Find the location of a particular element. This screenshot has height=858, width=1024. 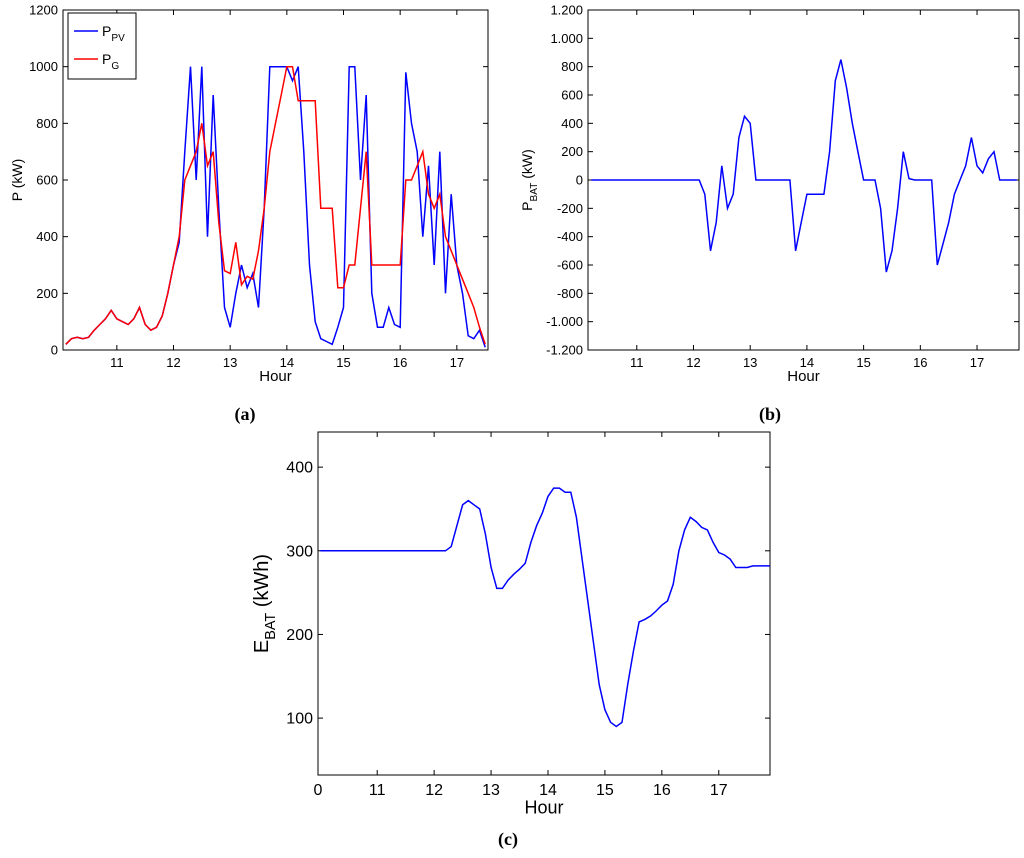

y-tick-label: 100 is located at coordinates (299, 719).